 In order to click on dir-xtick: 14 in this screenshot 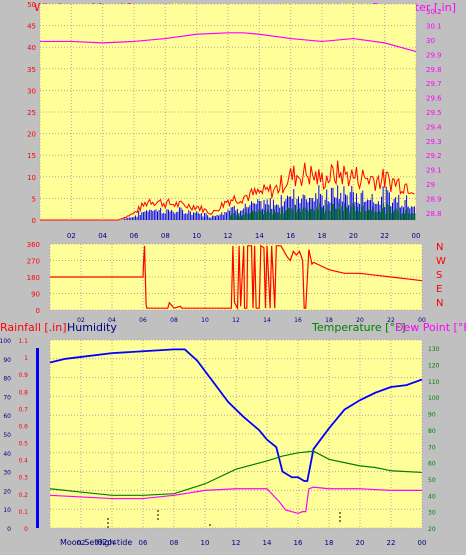, I will do `click(267, 320)`.